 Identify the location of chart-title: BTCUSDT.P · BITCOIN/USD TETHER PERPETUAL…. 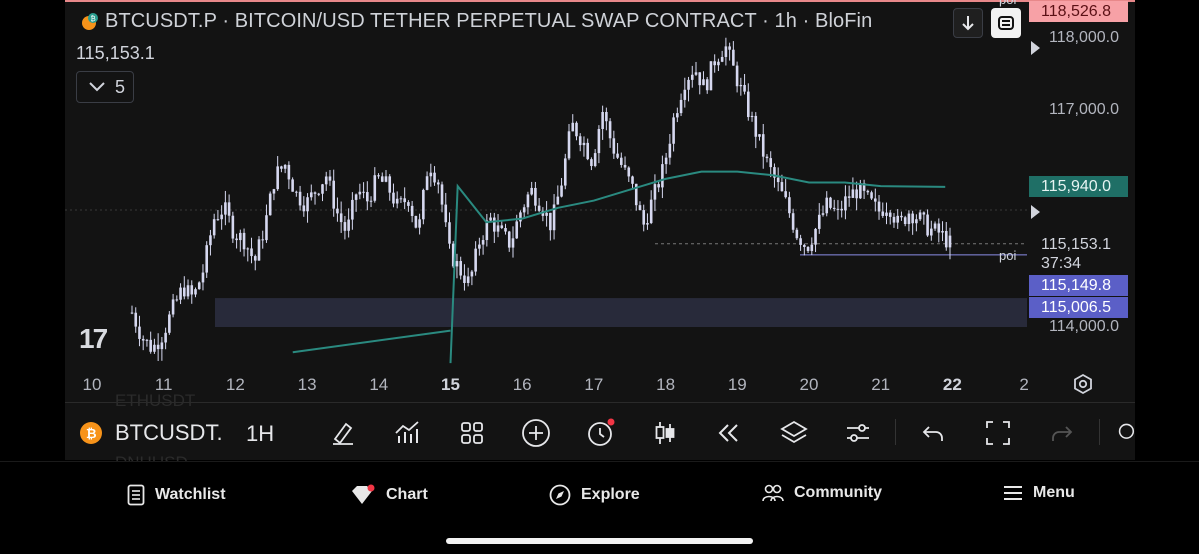
(489, 21).